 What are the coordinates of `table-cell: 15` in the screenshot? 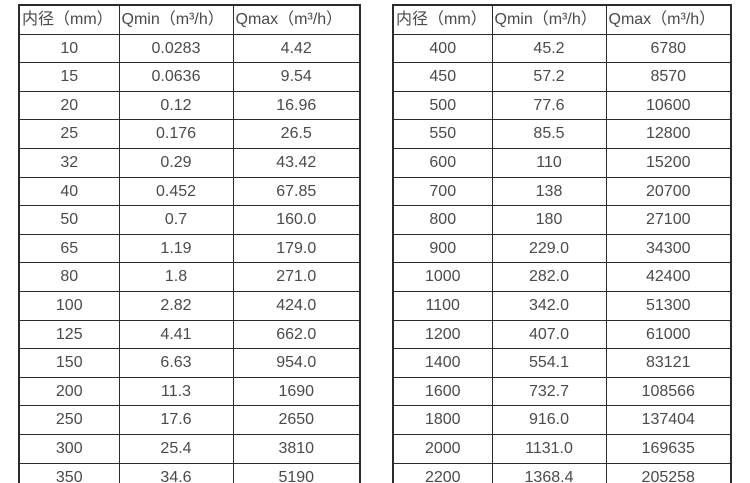 It's located at (69, 77).